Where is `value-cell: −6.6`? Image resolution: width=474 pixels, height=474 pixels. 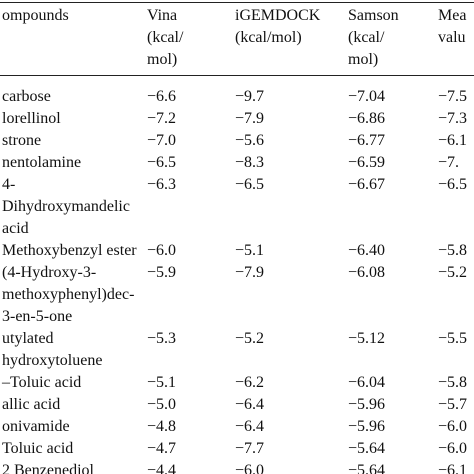 value-cell: −6.6 is located at coordinates (189, 92).